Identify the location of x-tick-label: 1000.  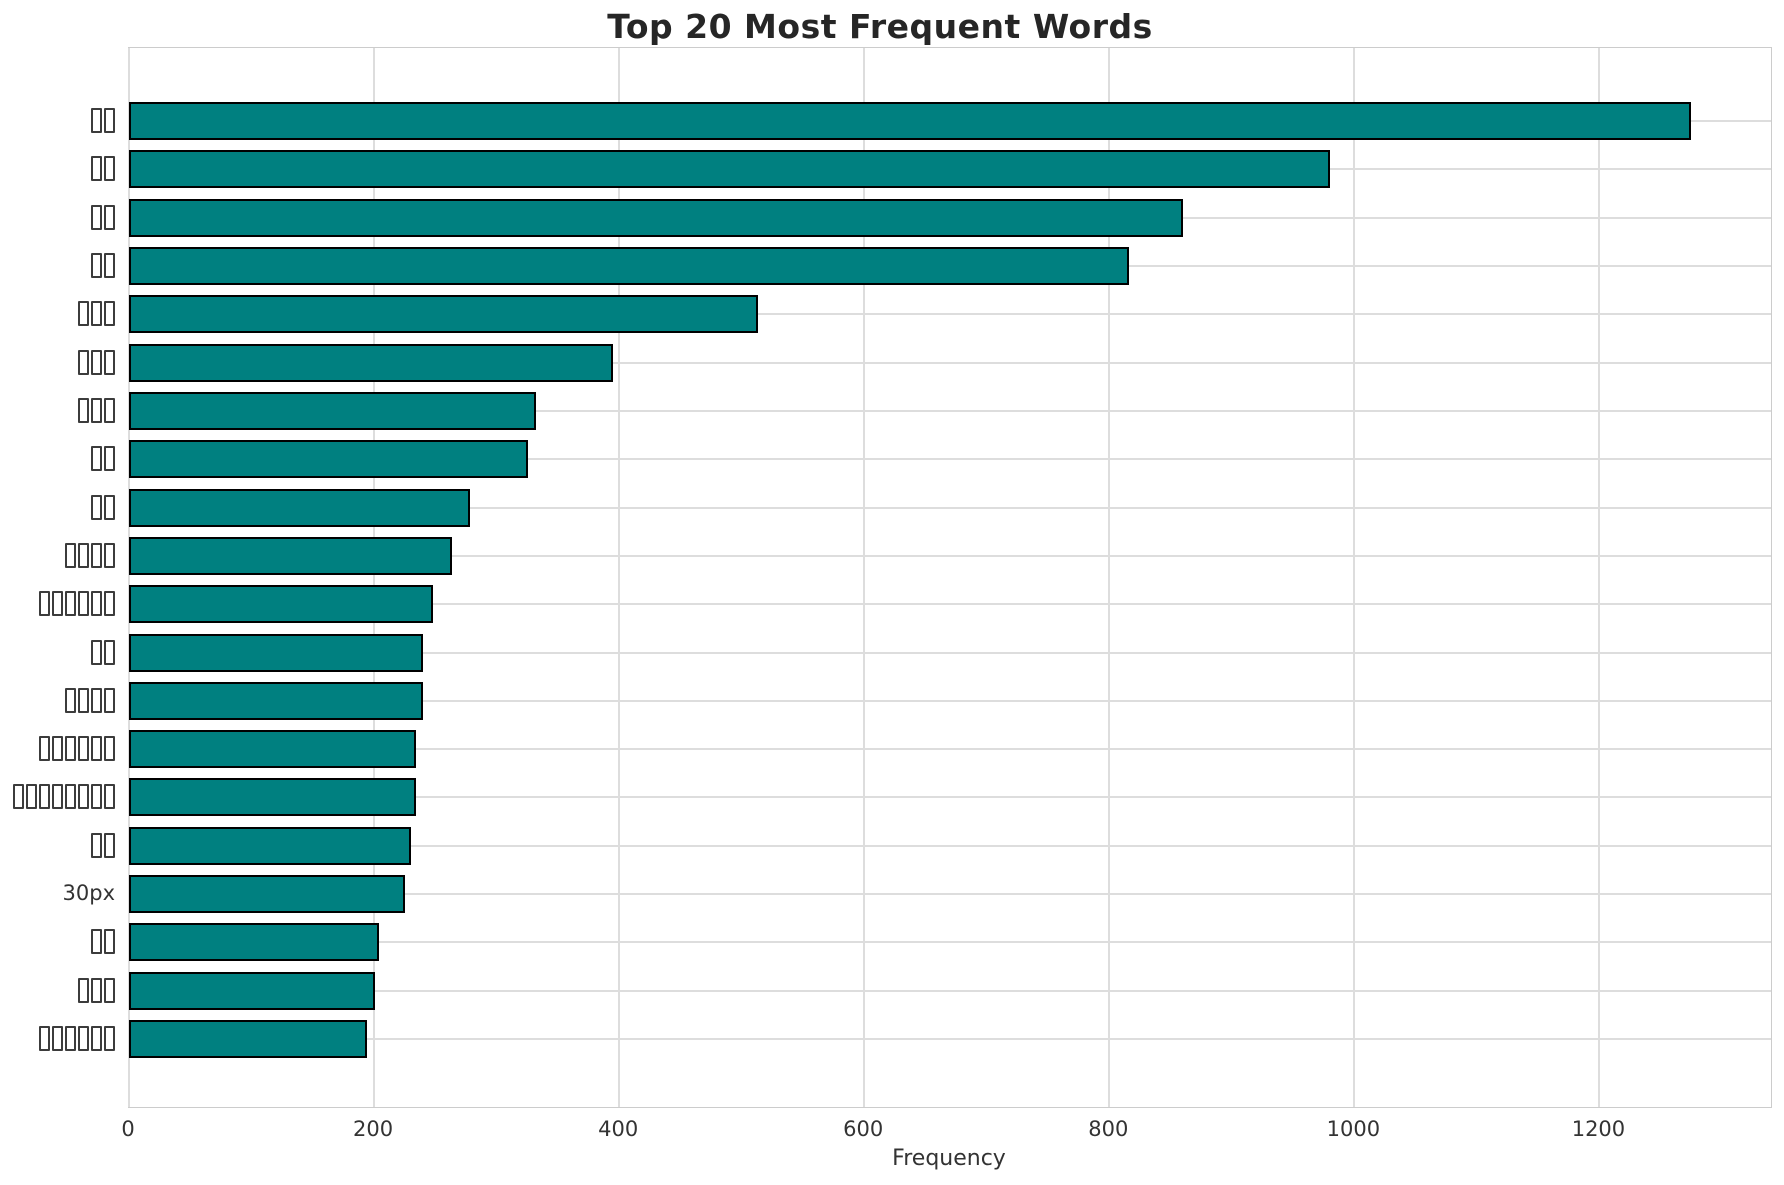
(1353, 1129).